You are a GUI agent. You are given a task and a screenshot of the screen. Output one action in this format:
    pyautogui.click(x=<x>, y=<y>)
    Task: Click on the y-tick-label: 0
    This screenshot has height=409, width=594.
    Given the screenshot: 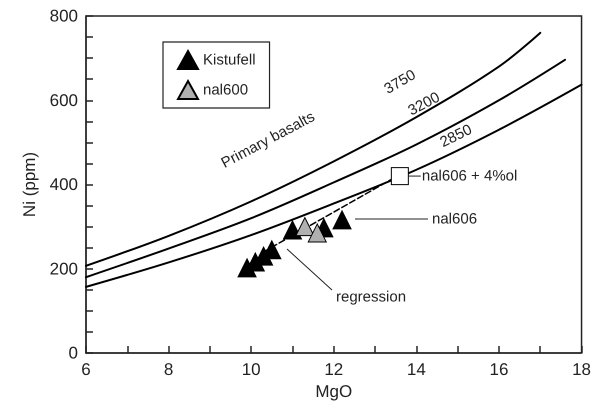 What is the action you would take?
    pyautogui.click(x=73, y=353)
    